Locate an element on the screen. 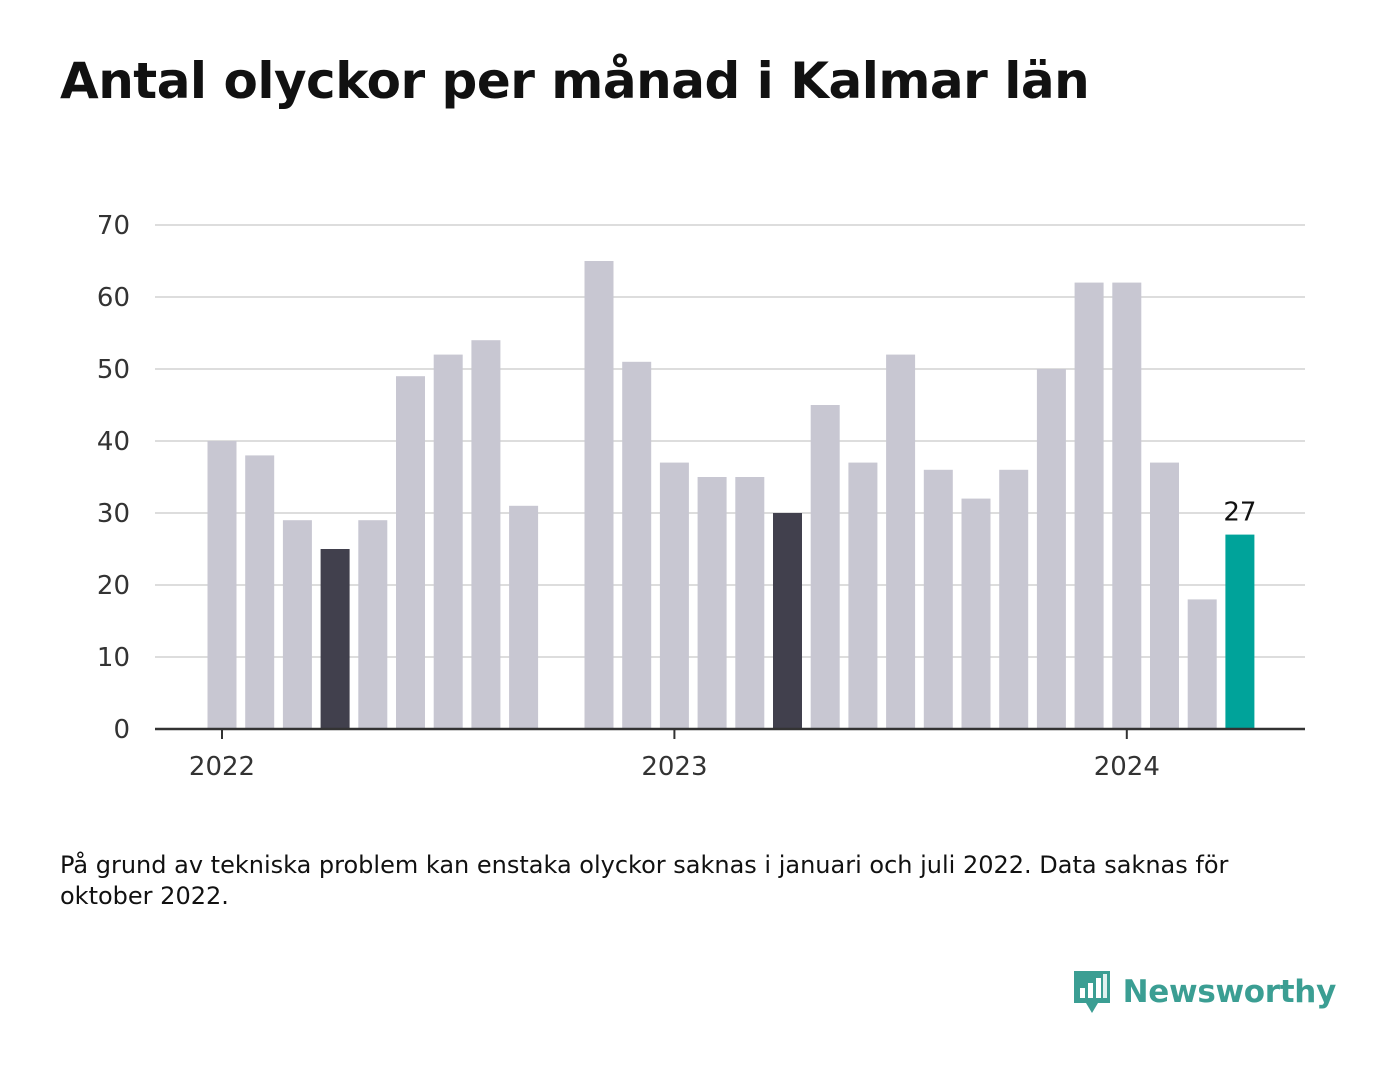  data-labels: 27 is located at coordinates (1239, 513).